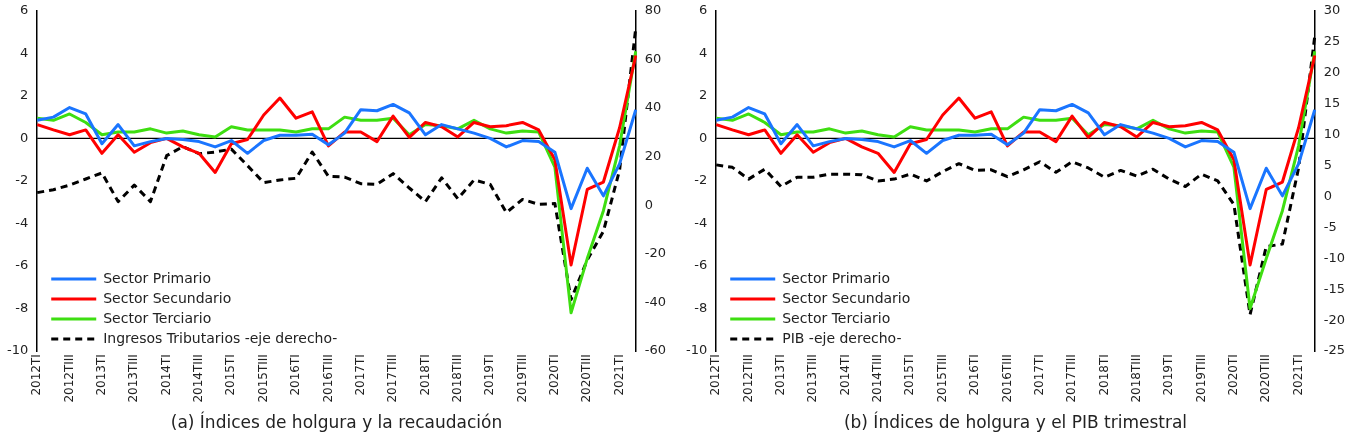 The width and height of the screenshot is (1359, 440). I want to click on y2-tick-label: 30, so click(1332, 10).